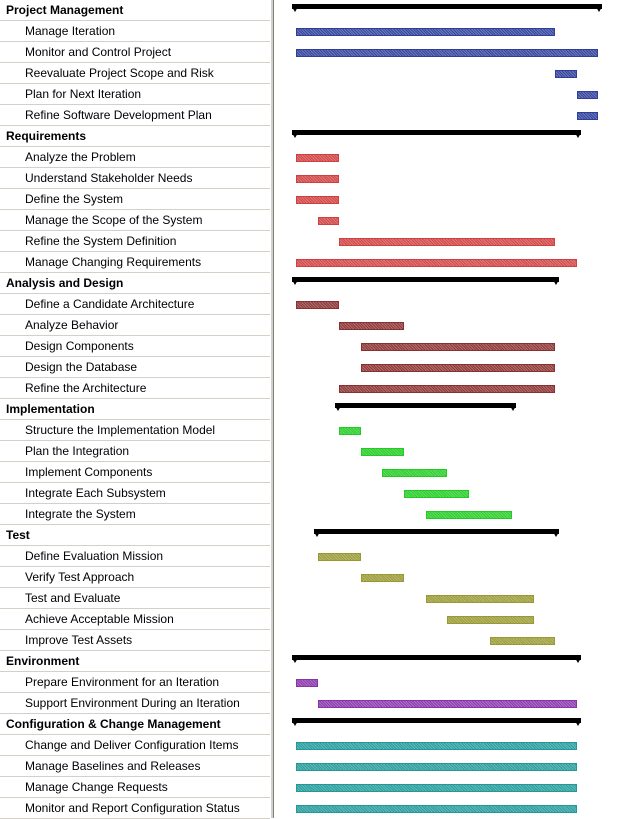 This screenshot has height=819, width=620. What do you see at coordinates (135, 514) in the screenshot?
I see `task-row: Integrate the System` at bounding box center [135, 514].